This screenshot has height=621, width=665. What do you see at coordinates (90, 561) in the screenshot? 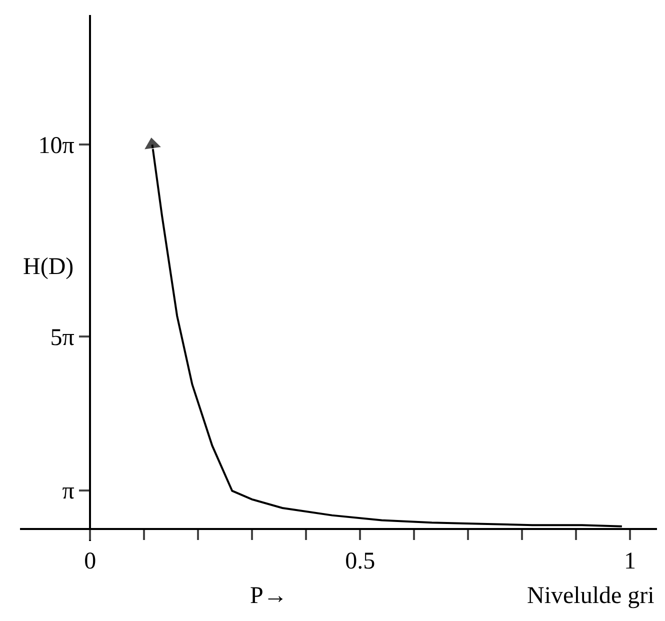
I see `x-tick-label: 0` at bounding box center [90, 561].